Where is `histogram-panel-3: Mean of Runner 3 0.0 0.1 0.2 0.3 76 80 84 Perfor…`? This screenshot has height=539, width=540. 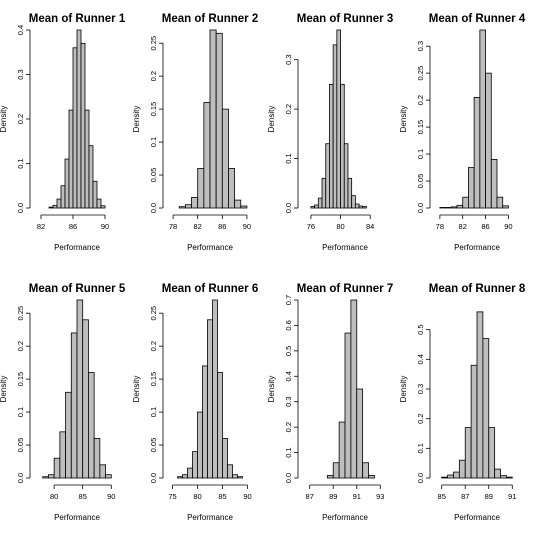
histogram-panel-3: Mean of Runner 3 0.0 0.1 0.2 0.3 76 80 84 Perfor… is located at coordinates (330, 132).